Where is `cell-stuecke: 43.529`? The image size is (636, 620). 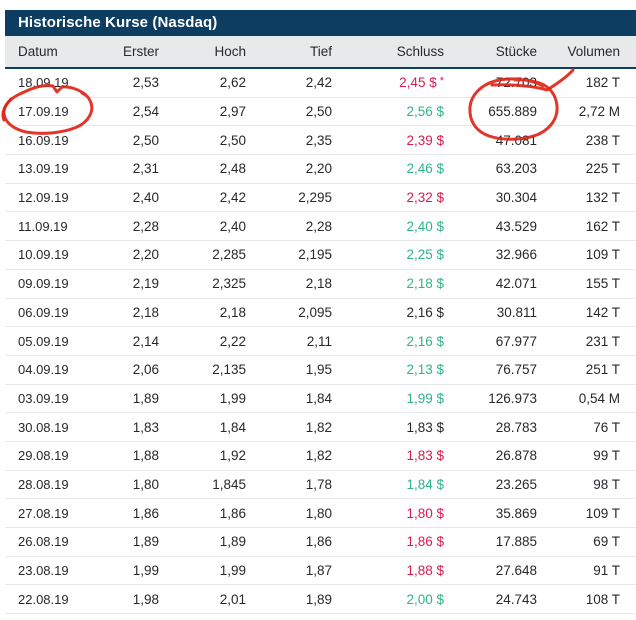
cell-stuecke: 43.529 is located at coordinates (495, 226).